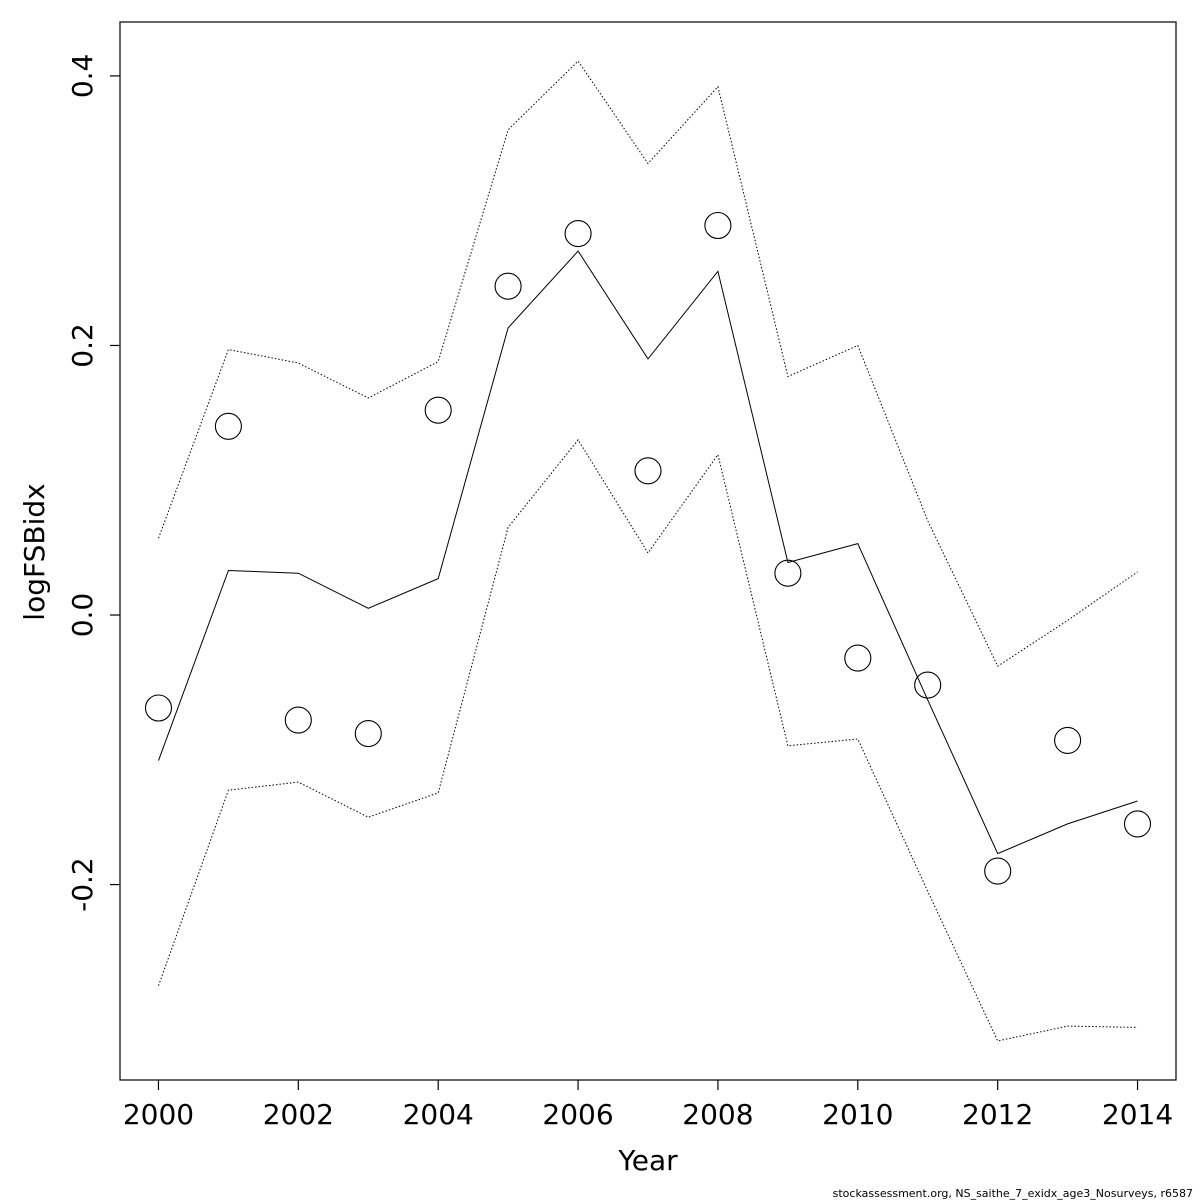 Image resolution: width=1200 pixels, height=1200 pixels. I want to click on x-tick-label: 2008, so click(717, 1114).